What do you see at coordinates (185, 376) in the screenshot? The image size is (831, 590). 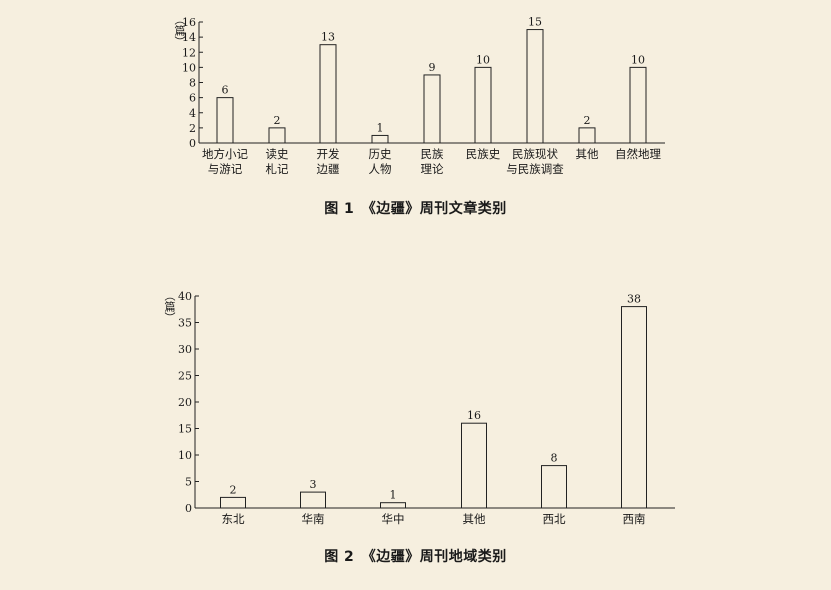 I see `chart2-y-tick-label: 25` at bounding box center [185, 376].